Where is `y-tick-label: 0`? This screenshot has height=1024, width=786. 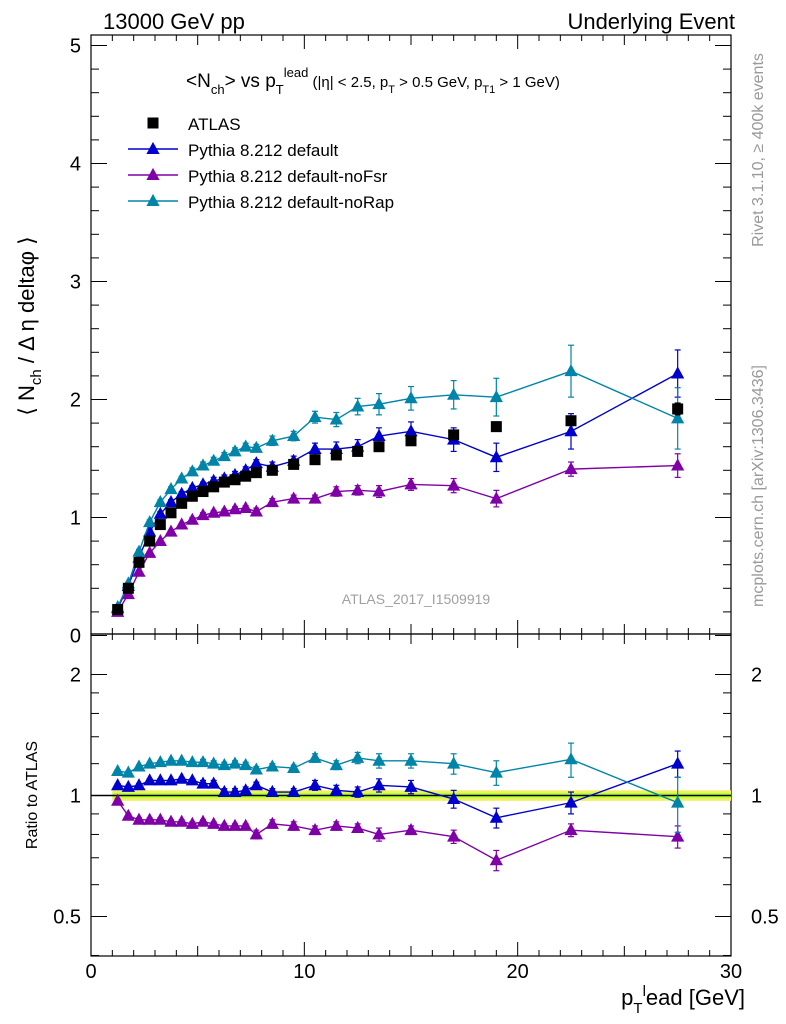 y-tick-label: 0 is located at coordinates (75, 637).